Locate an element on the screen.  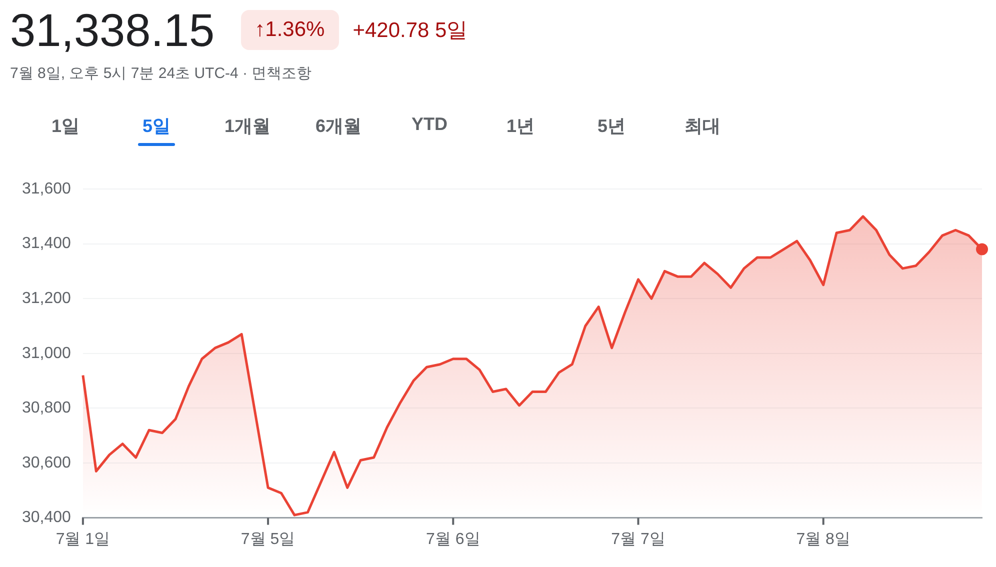
chart-title: 31,338.15 is located at coordinates (112, 30).